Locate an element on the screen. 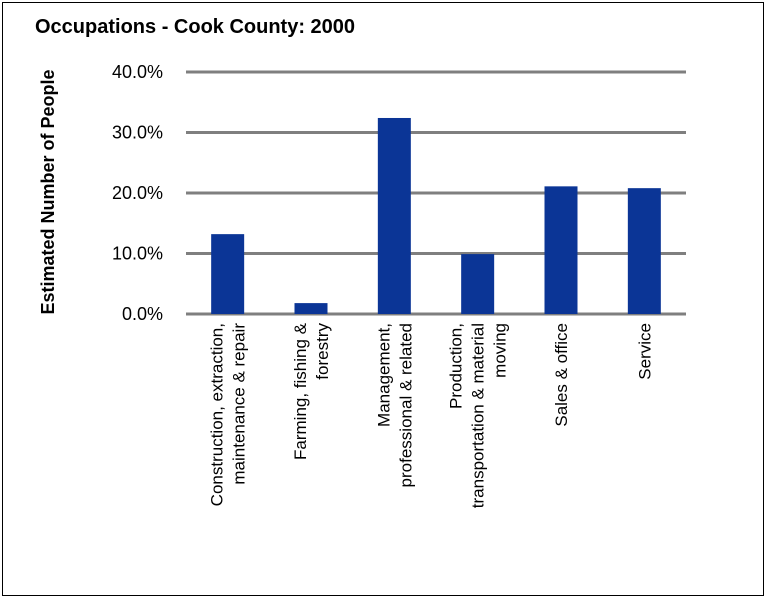 The height and width of the screenshot is (598, 768). x-tick-label: Service is located at coordinates (644, 351).